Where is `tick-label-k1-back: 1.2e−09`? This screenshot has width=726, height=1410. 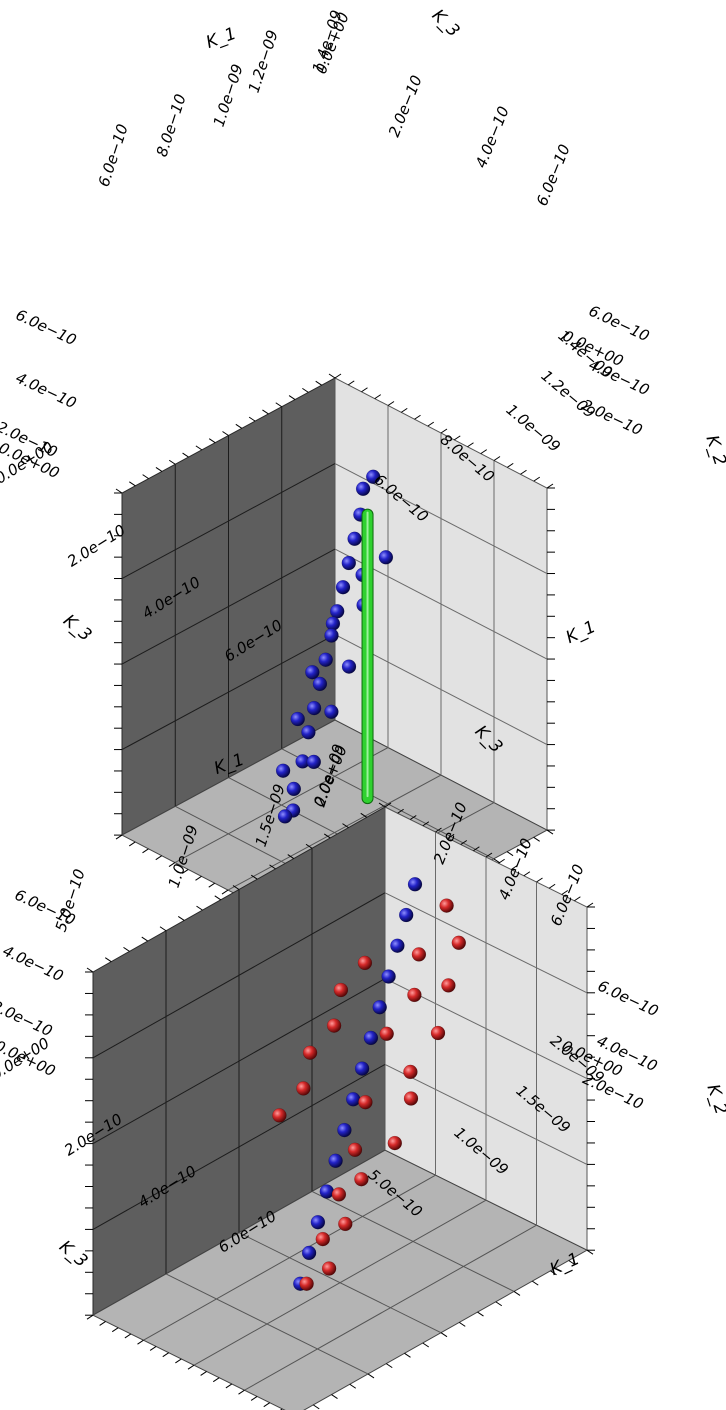 tick-label-k1-back: 1.2e−09 is located at coordinates (263, 61).